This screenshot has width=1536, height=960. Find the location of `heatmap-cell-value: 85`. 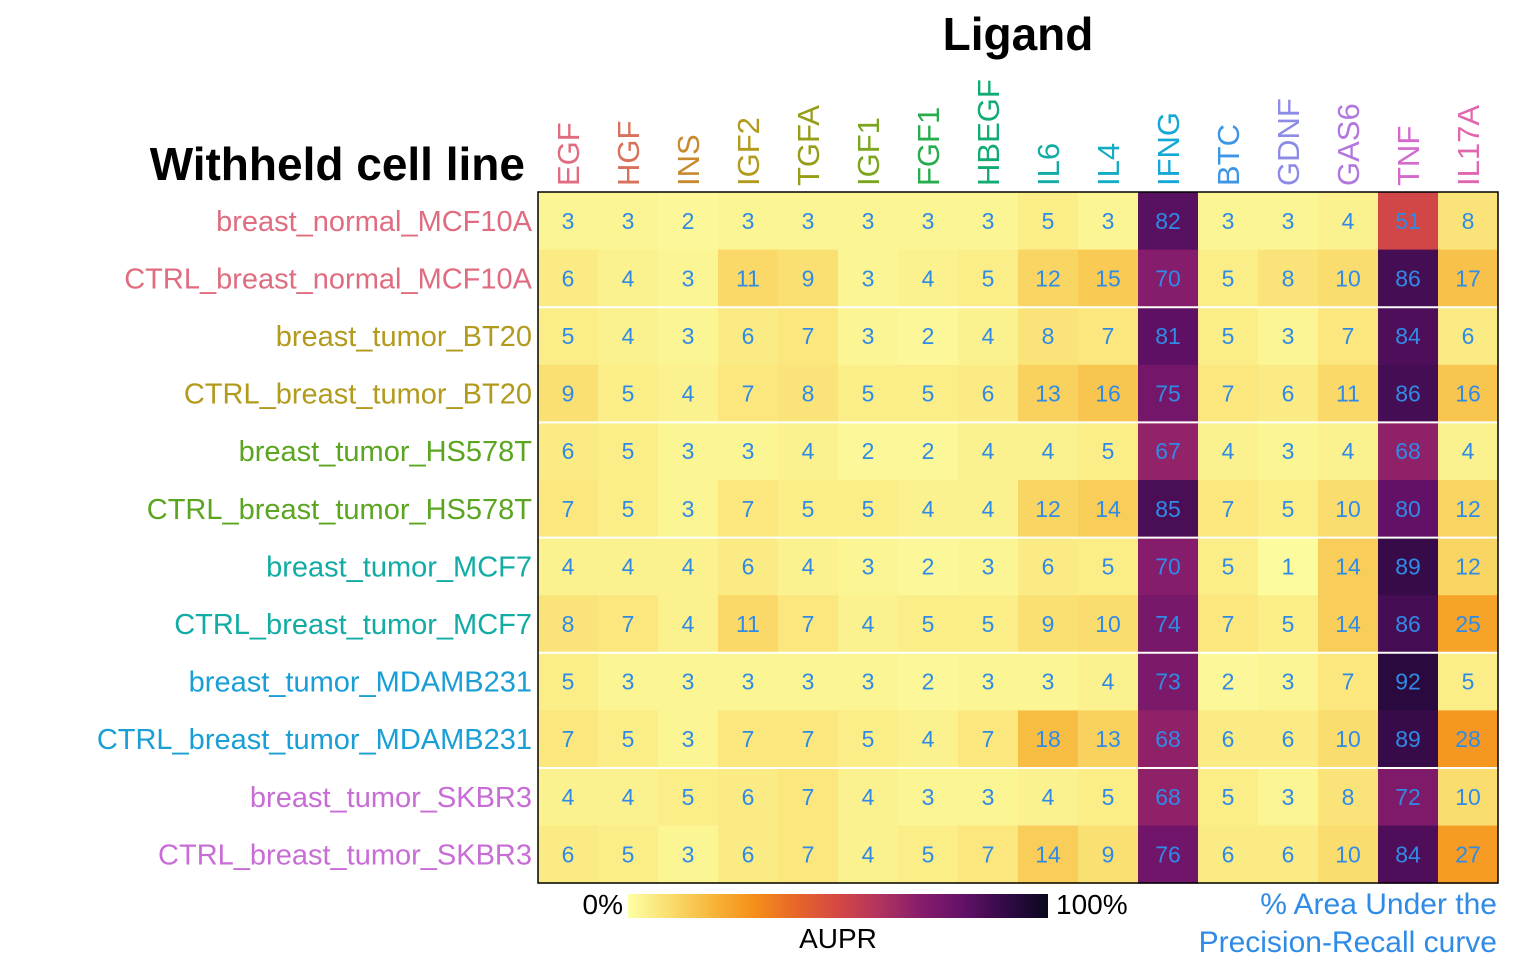

heatmap-cell-value: 85 is located at coordinates (1168, 509).